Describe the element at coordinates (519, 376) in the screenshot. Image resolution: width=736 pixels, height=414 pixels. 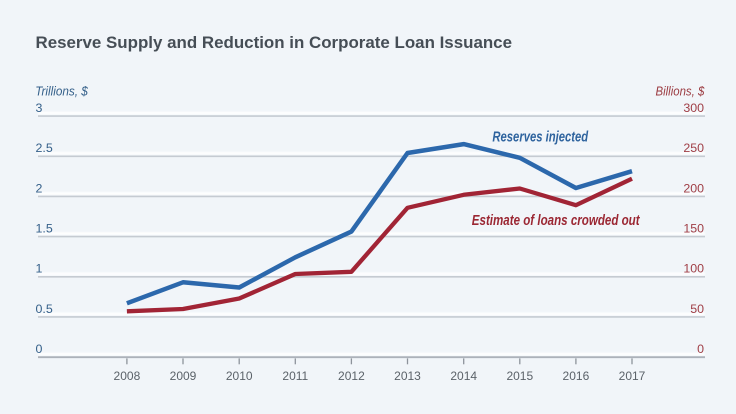
I see `svg-text: 2015` at that location.